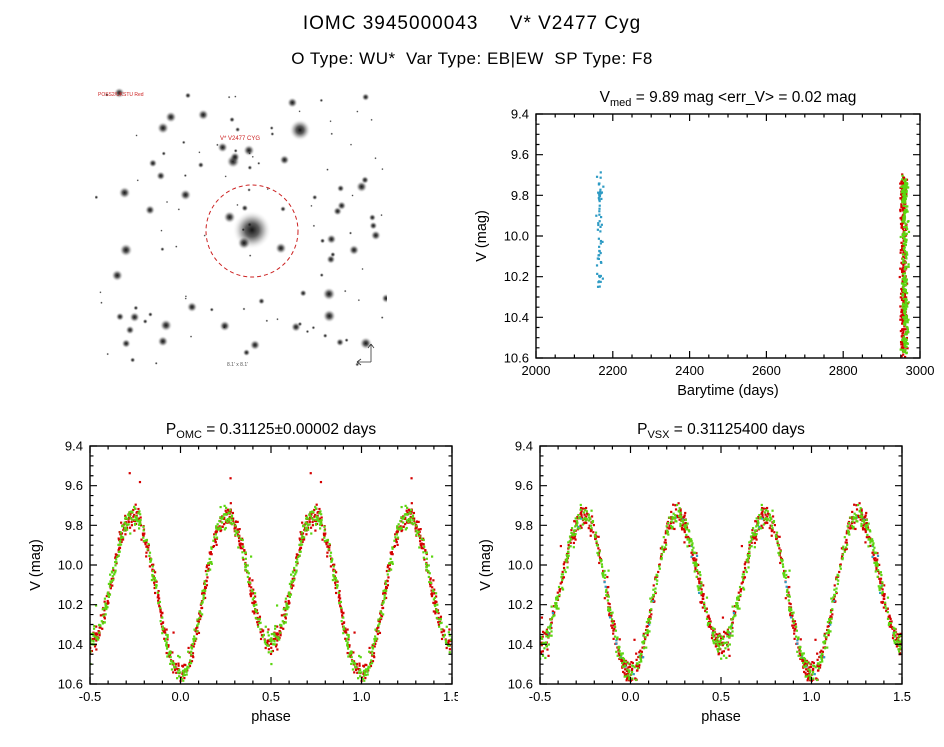 The width and height of the screenshot is (944, 747). What do you see at coordinates (472, 58) in the screenshot?
I see `page-subtitle: O Type: WU* Var Type: EB|EW SP Type: F8` at bounding box center [472, 58].